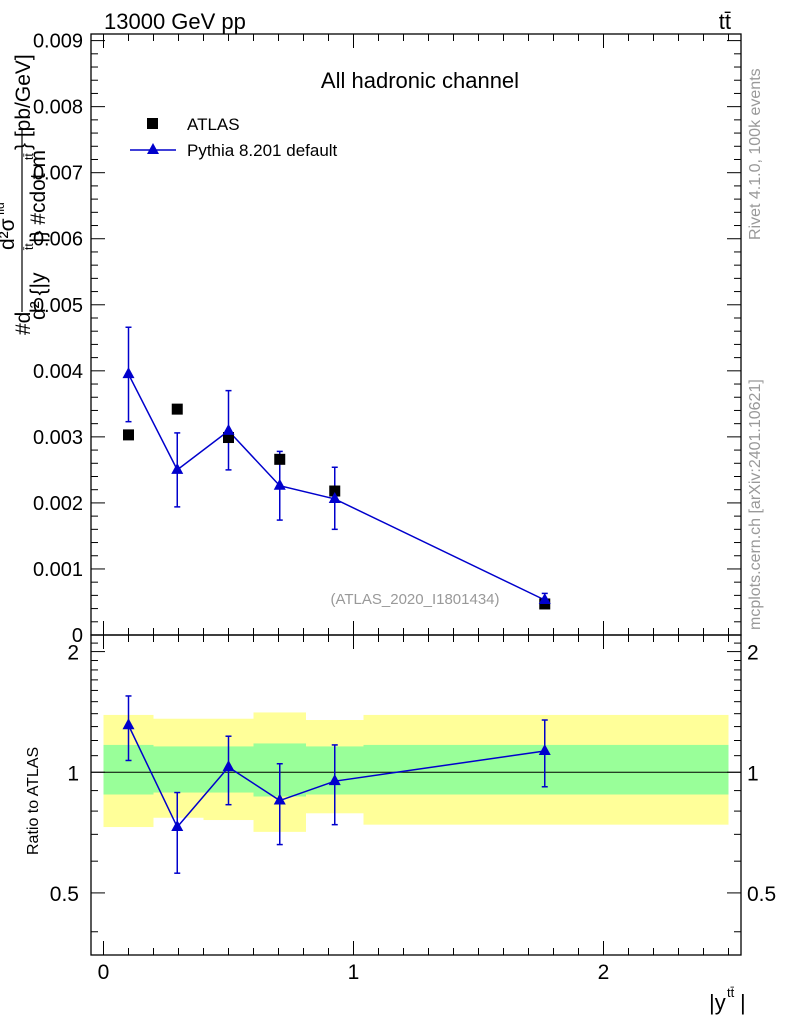  What do you see at coordinates (761, 894) in the screenshot?
I see `ratio-ytick-label-right: 0.5` at bounding box center [761, 894].